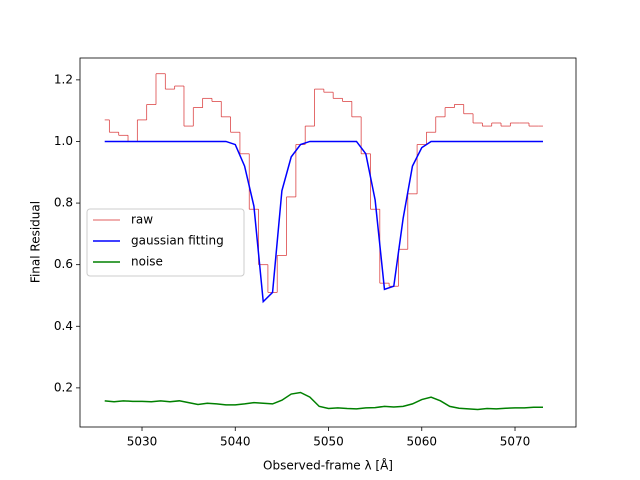 The width and height of the screenshot is (640, 480). I want to click on legend: raw gaussian fitting noise, so click(165, 242).